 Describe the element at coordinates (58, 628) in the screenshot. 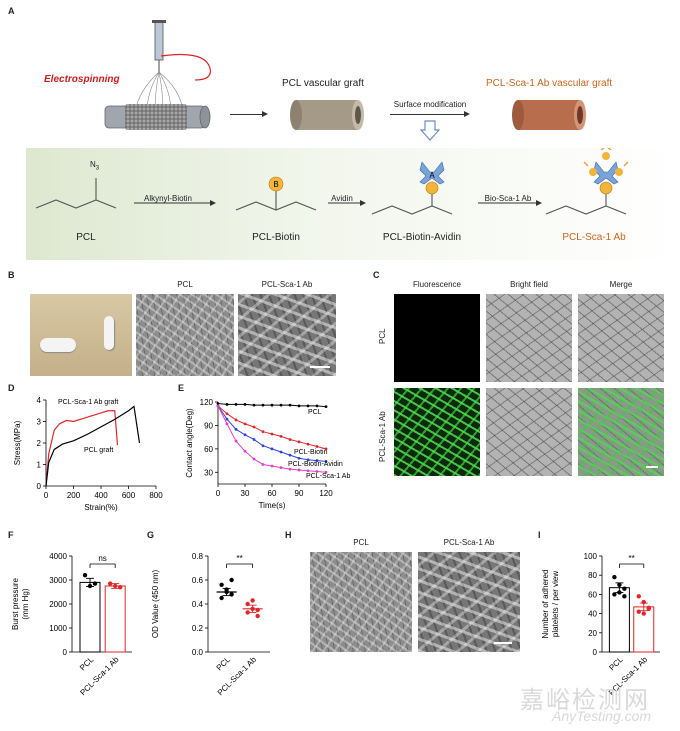

I see `y-tick-label: 1000` at that location.